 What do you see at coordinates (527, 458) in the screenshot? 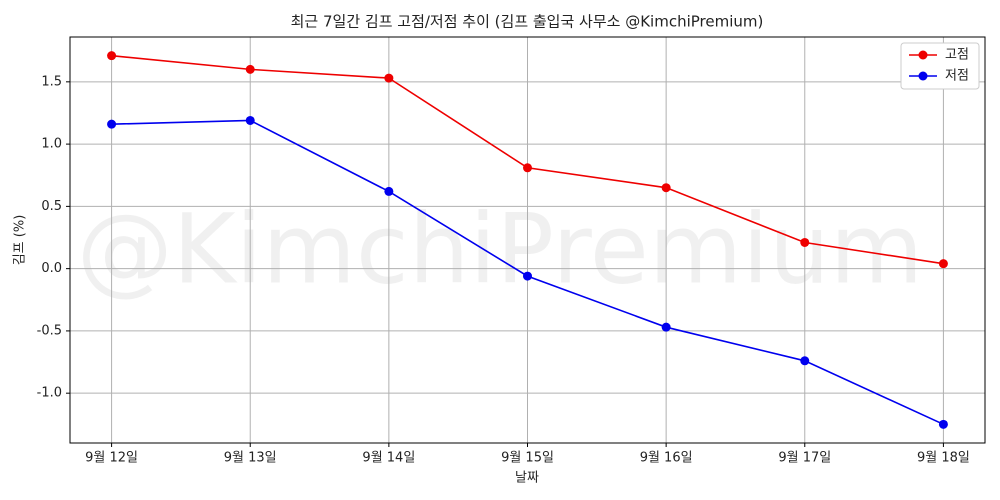
I see `x-tick-label: 9월 15일` at bounding box center [527, 458].